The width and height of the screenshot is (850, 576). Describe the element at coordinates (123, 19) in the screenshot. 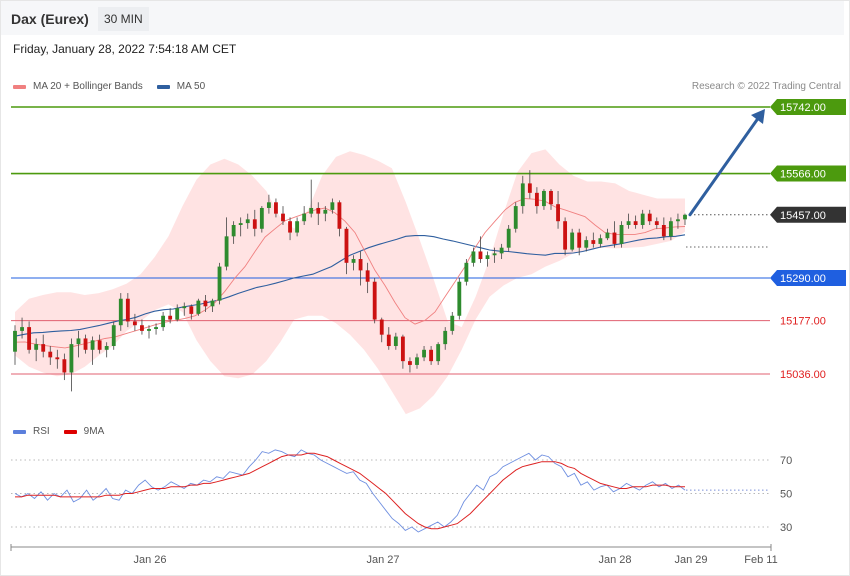

I see `interval-button: 30 MIN` at that location.